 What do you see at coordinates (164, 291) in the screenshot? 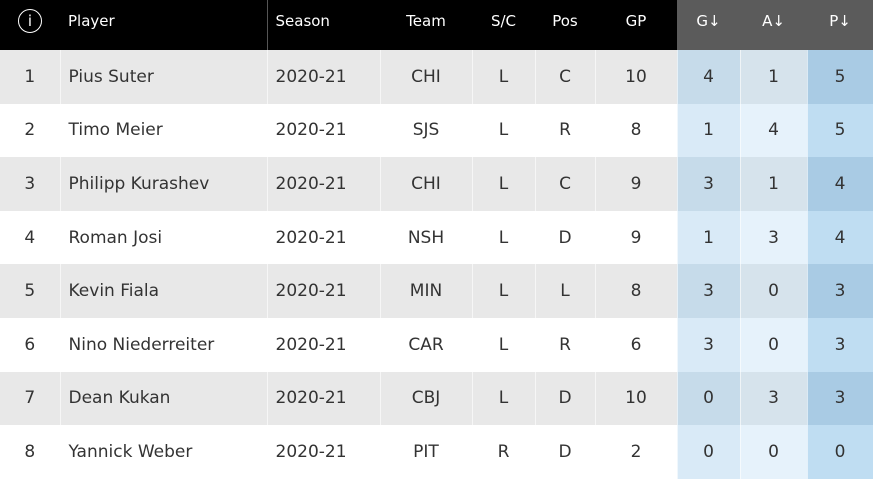
I see `table-cell: Kevin Fiala` at bounding box center [164, 291].